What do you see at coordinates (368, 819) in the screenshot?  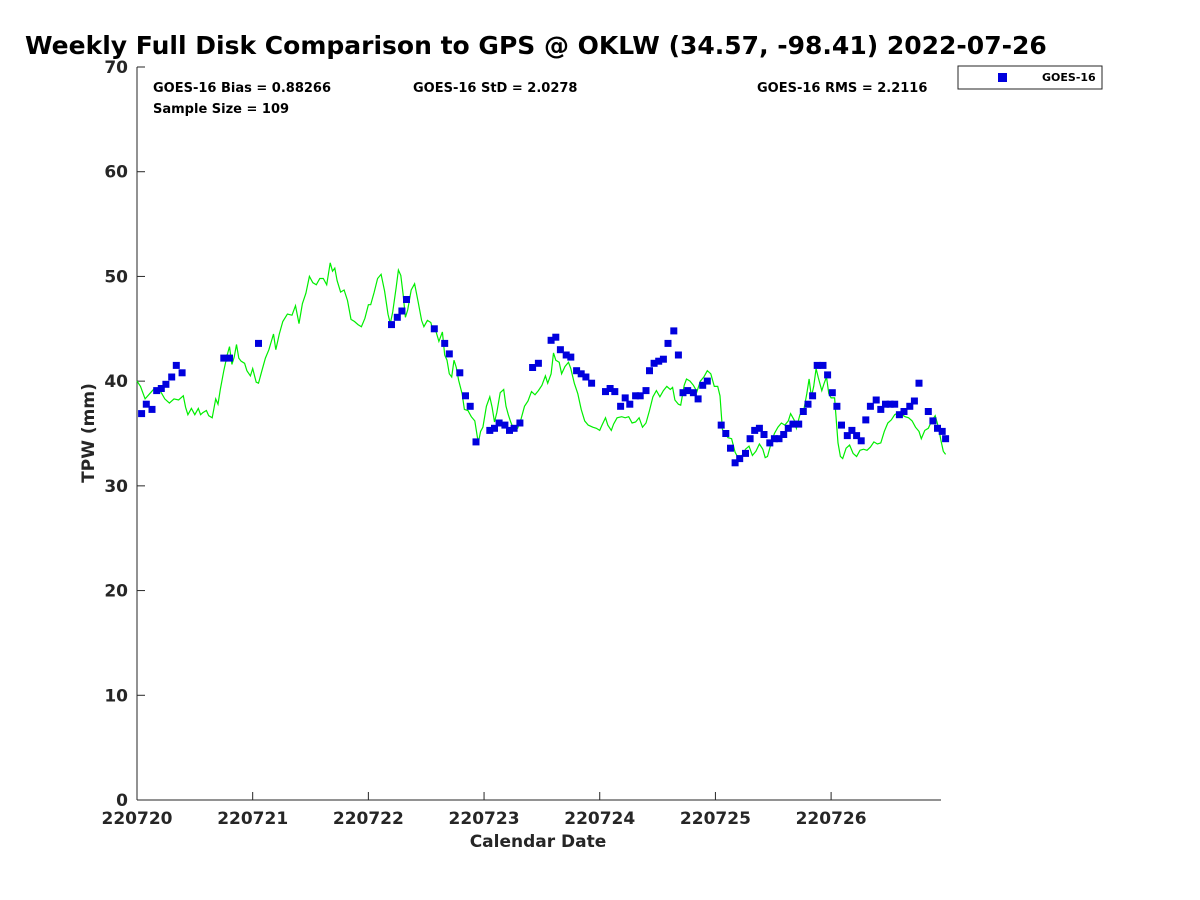 I see `x-tick-label: 220722` at bounding box center [368, 819].